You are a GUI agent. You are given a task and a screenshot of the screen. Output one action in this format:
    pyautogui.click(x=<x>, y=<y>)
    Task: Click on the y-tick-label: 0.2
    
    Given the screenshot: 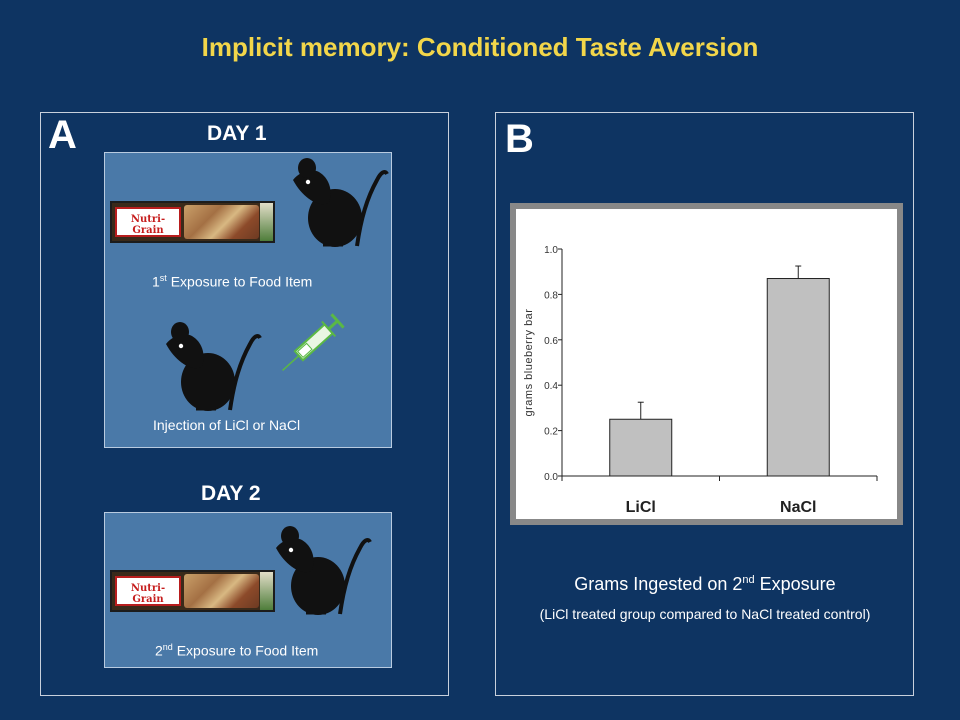 What is the action you would take?
    pyautogui.click(x=551, y=432)
    